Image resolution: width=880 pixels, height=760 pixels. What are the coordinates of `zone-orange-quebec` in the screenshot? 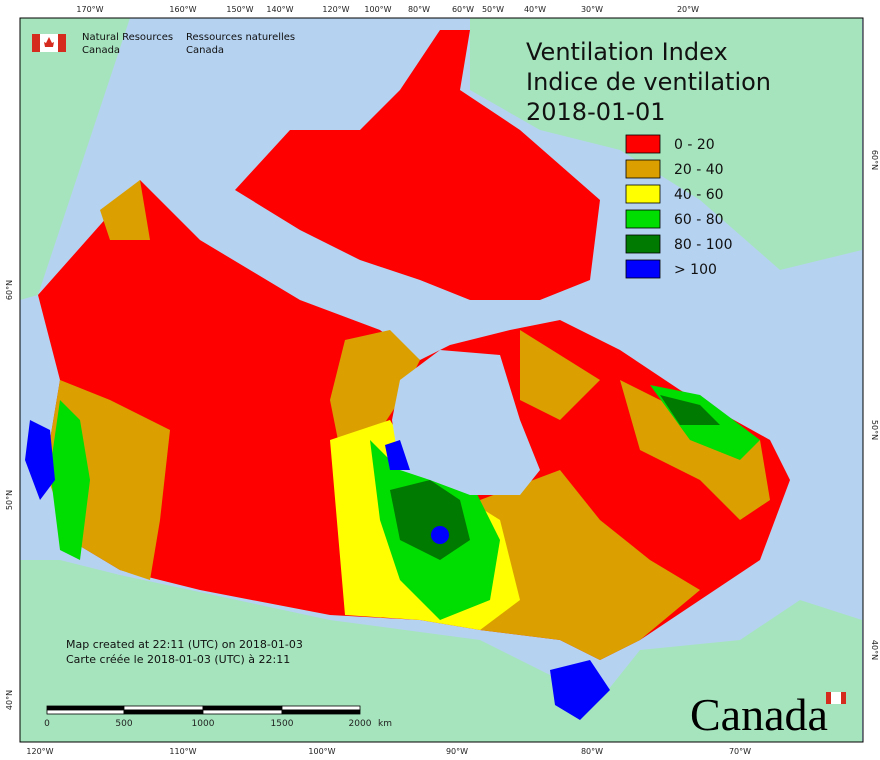 It's located at (590, 565).